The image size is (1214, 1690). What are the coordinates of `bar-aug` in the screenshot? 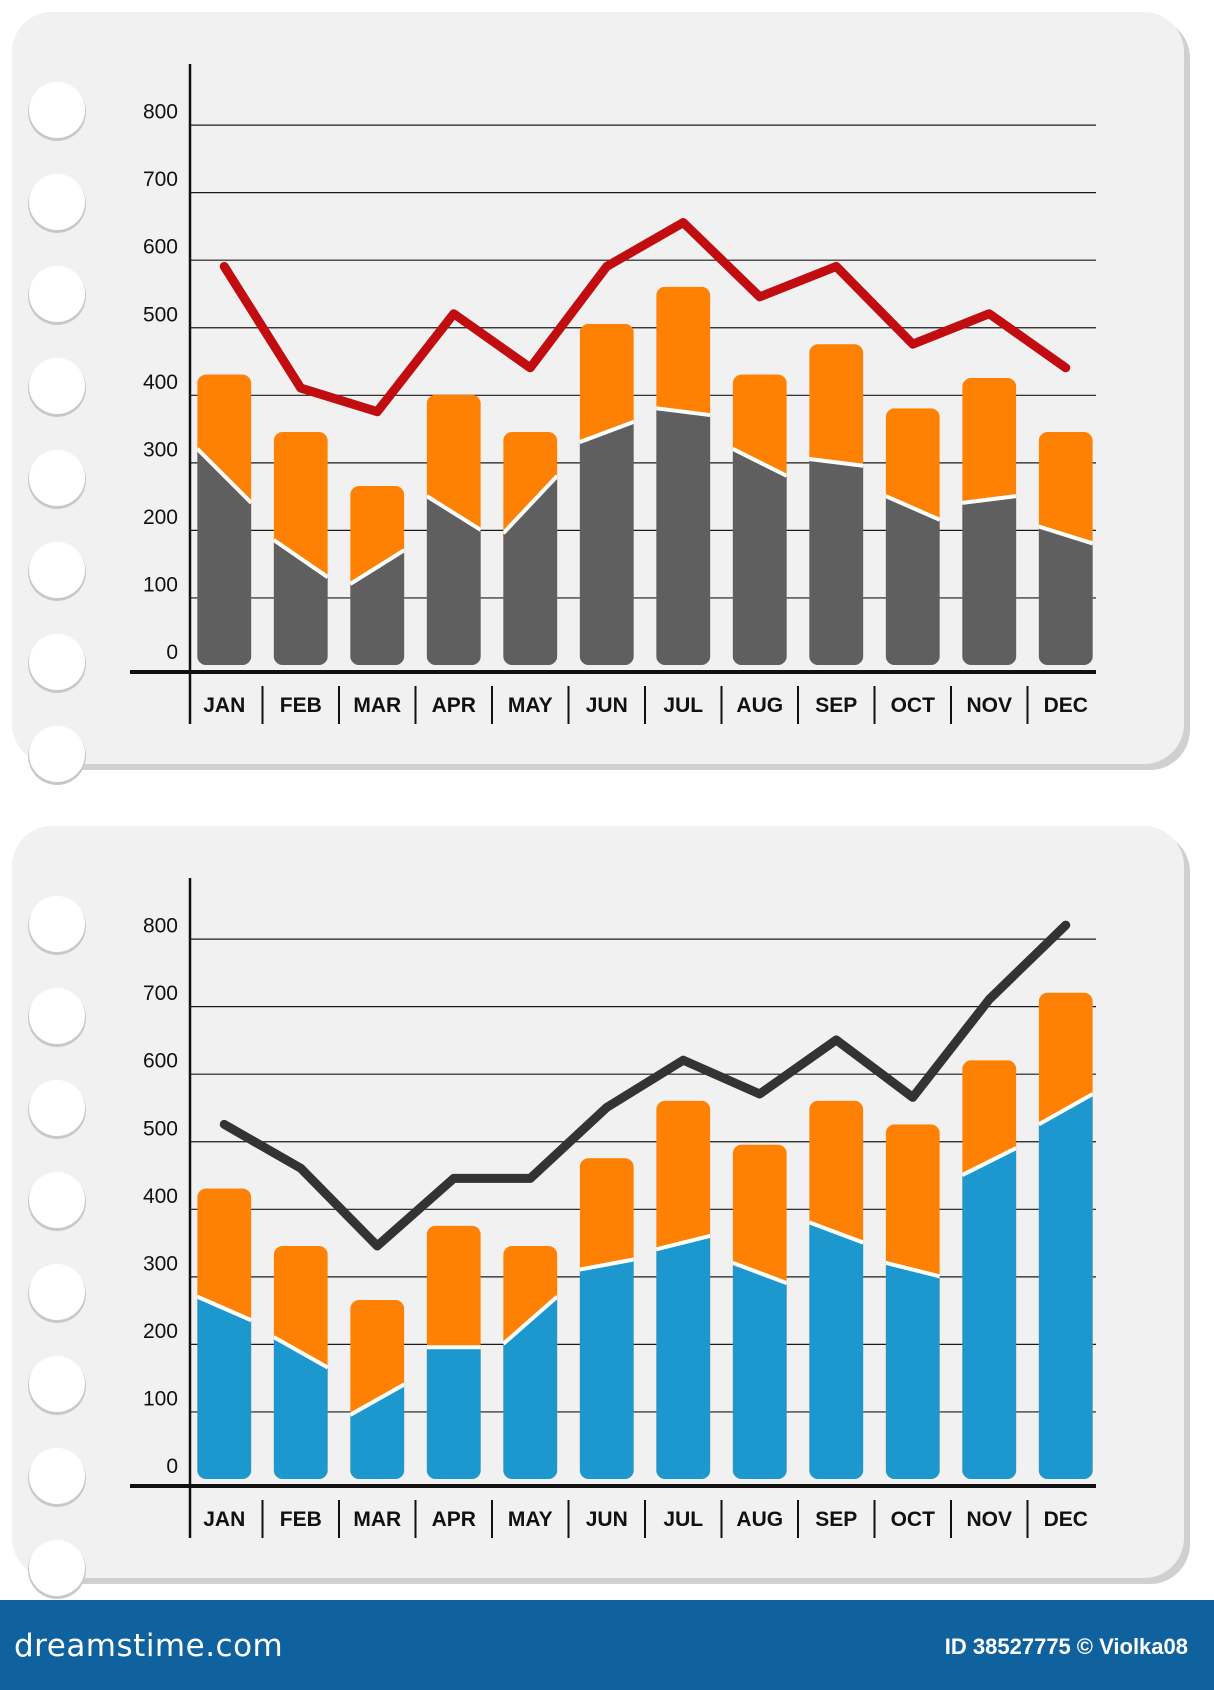 It's located at (759, 519).